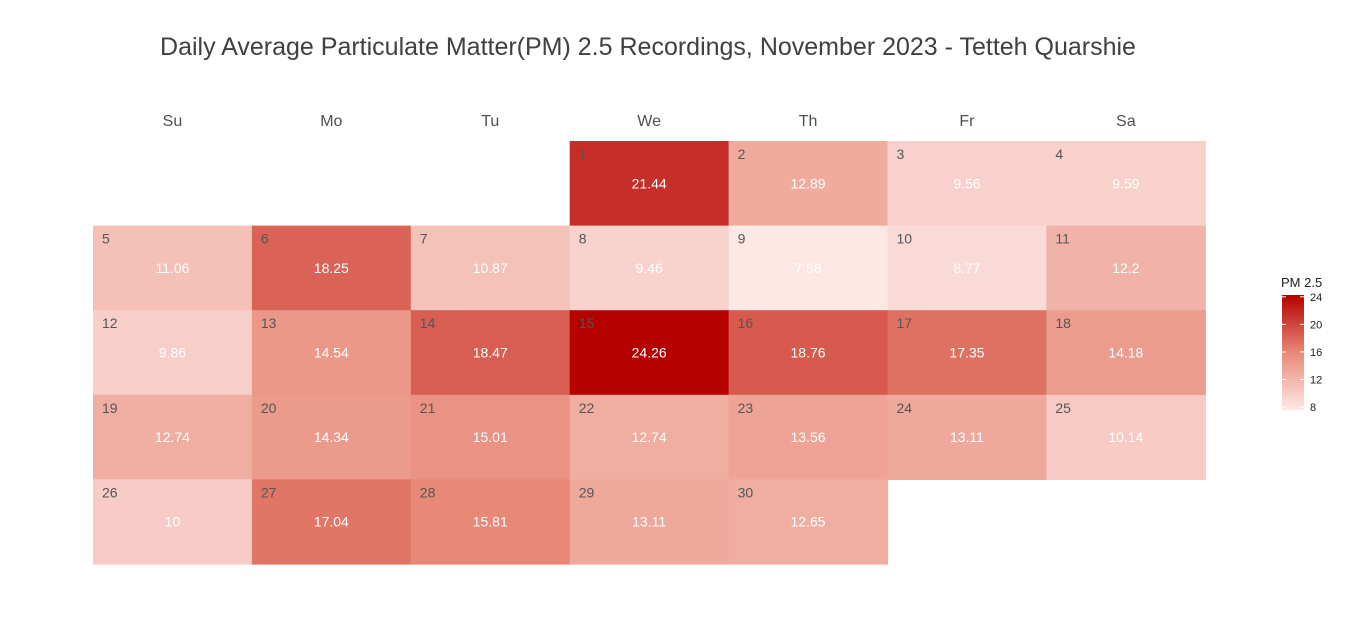 This screenshot has height=632, width=1354. I want to click on value-label: 17.35, so click(966, 353).